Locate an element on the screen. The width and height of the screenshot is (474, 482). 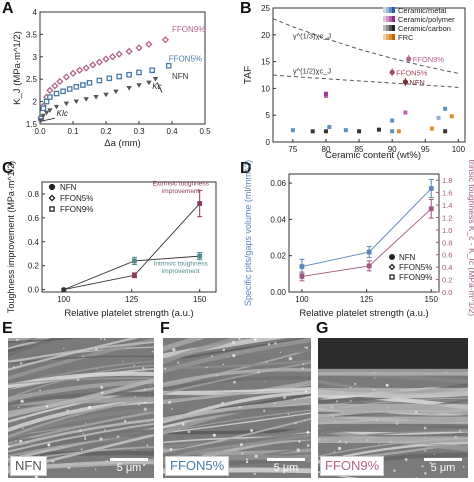
panel-c-ytick-label: 0.0 is located at coordinates (34, 290).